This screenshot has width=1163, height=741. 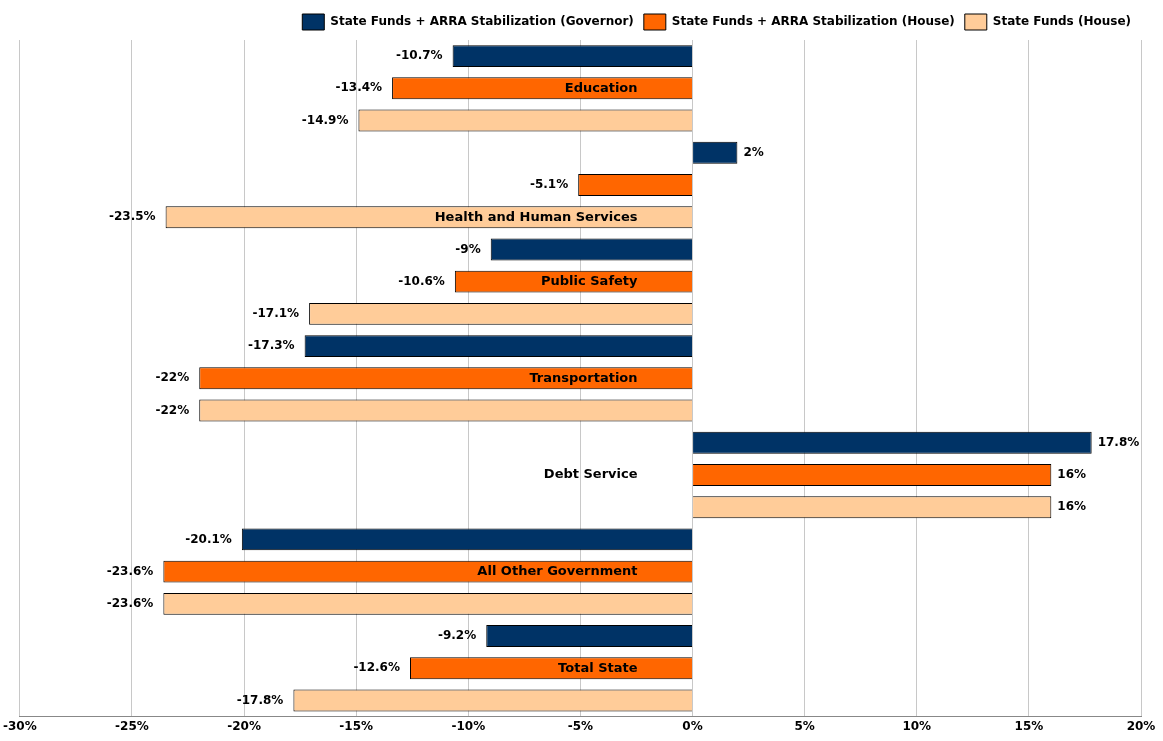 What do you see at coordinates (208, 538) in the screenshot?
I see `data-label: -20.1%` at bounding box center [208, 538].